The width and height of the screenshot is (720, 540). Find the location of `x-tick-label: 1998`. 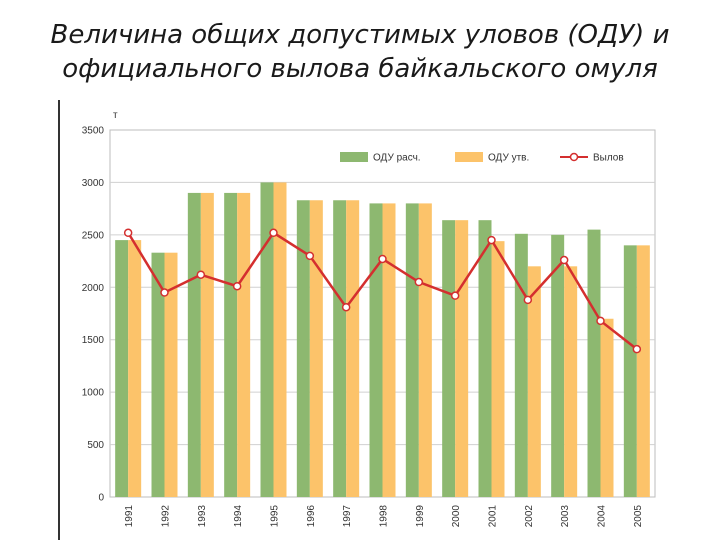

x-tick-label: 1998 is located at coordinates (384, 516).